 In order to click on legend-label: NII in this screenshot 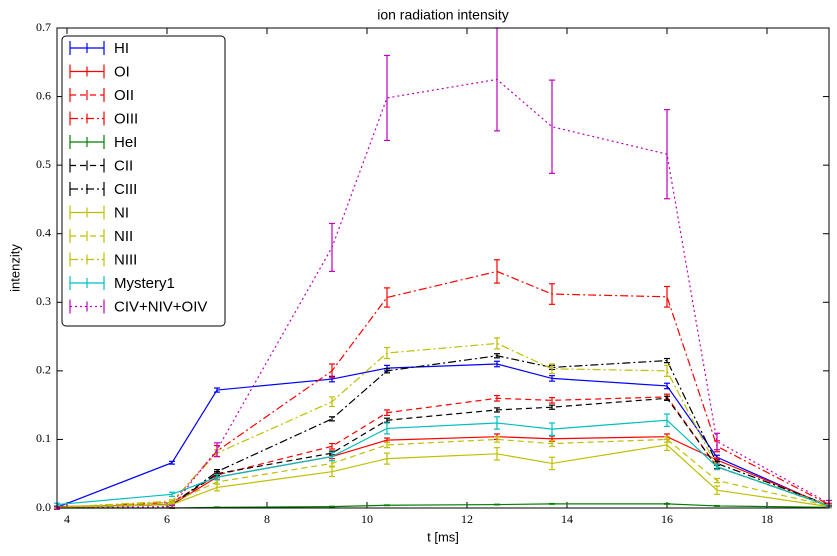, I will do `click(123, 236)`.